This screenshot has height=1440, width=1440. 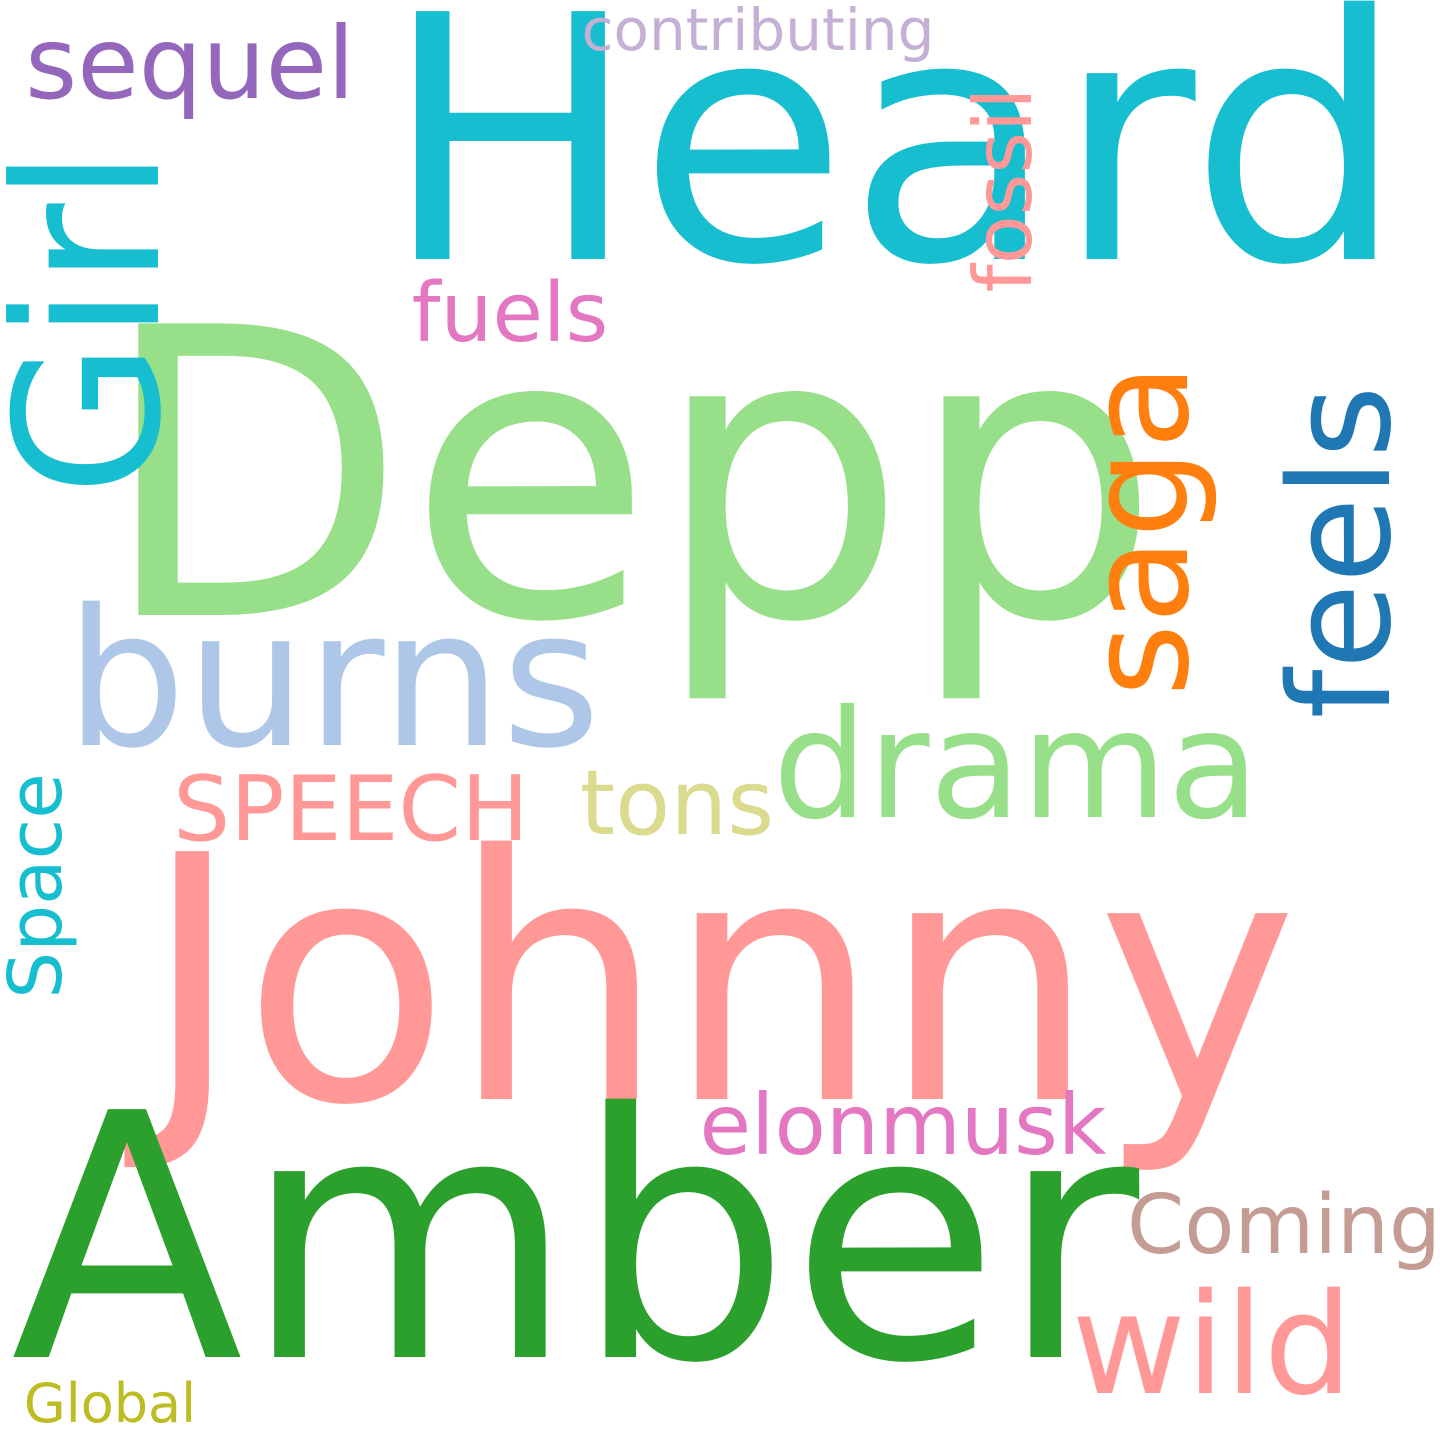 I want to click on word-space: Space, so click(x=36, y=886).